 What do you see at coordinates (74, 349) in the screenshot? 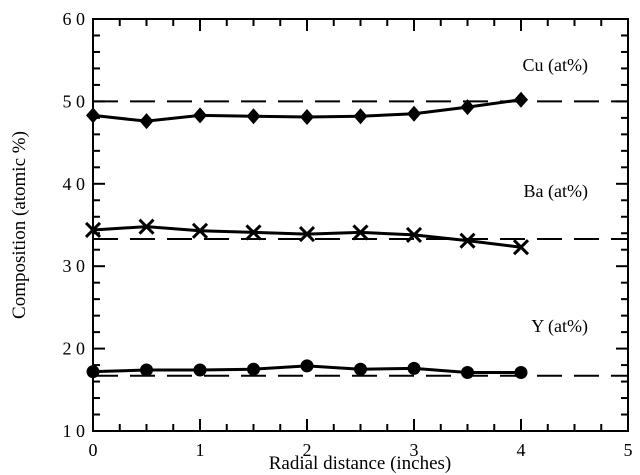
I see `y-tick-label: 2 0` at bounding box center [74, 349].